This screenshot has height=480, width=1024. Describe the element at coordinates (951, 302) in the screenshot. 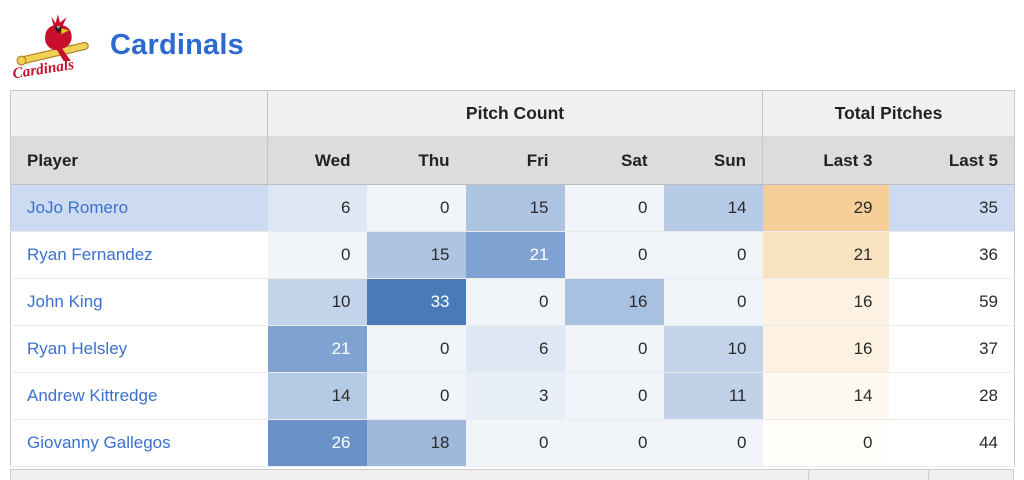

I see `last5-cell: 59` at that location.